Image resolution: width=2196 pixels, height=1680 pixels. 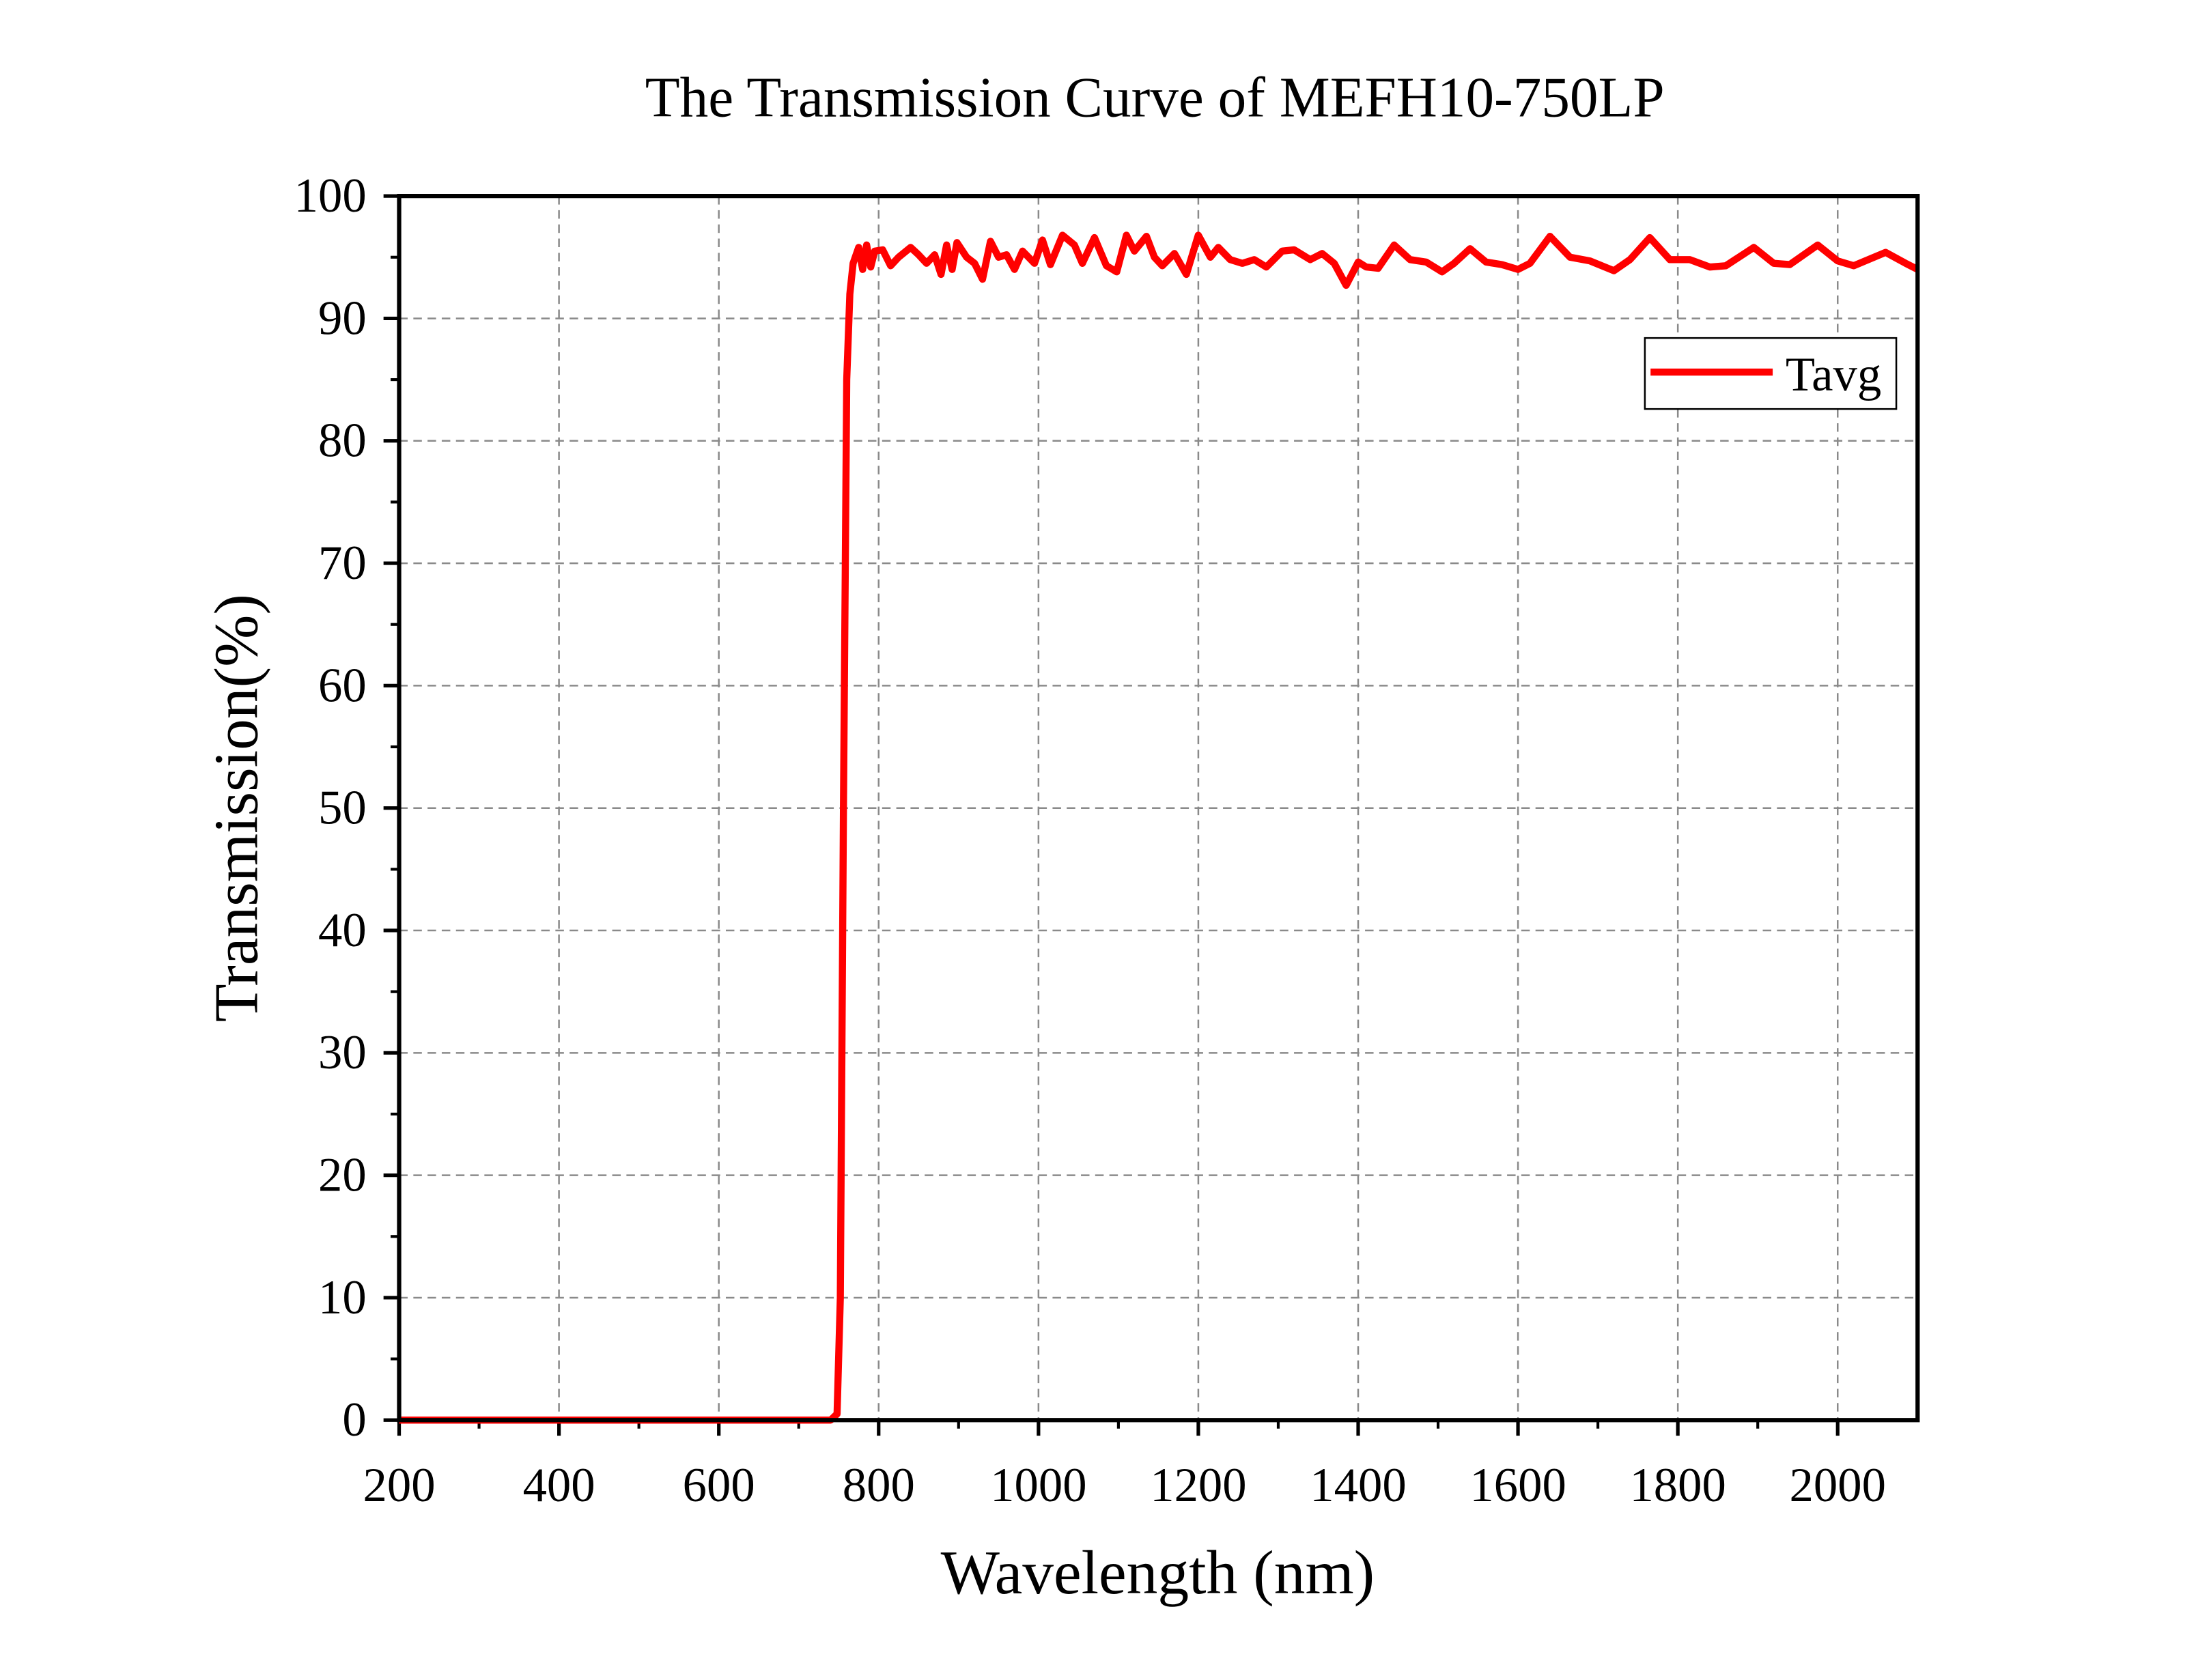 I want to click on y-tick-label: 90, so click(x=343, y=318).